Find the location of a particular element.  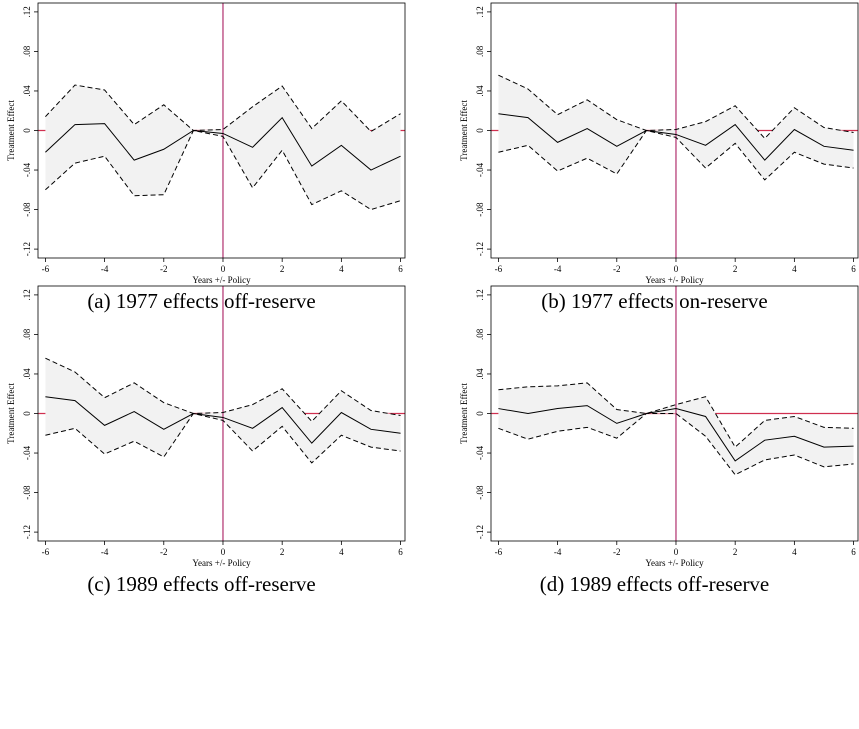

caption: (a) 1977 effects off-reserve is located at coordinates (201, 301).